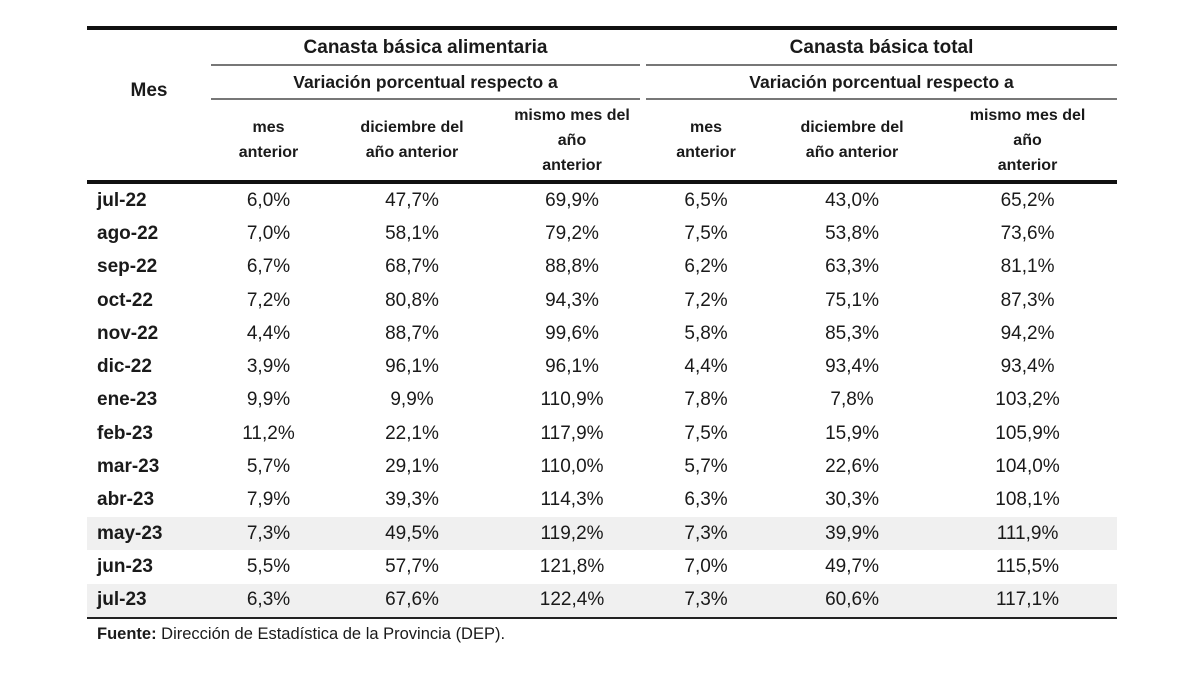  Describe the element at coordinates (412, 533) in the screenshot. I see `cba-diciembre-value: 49,5%` at that location.